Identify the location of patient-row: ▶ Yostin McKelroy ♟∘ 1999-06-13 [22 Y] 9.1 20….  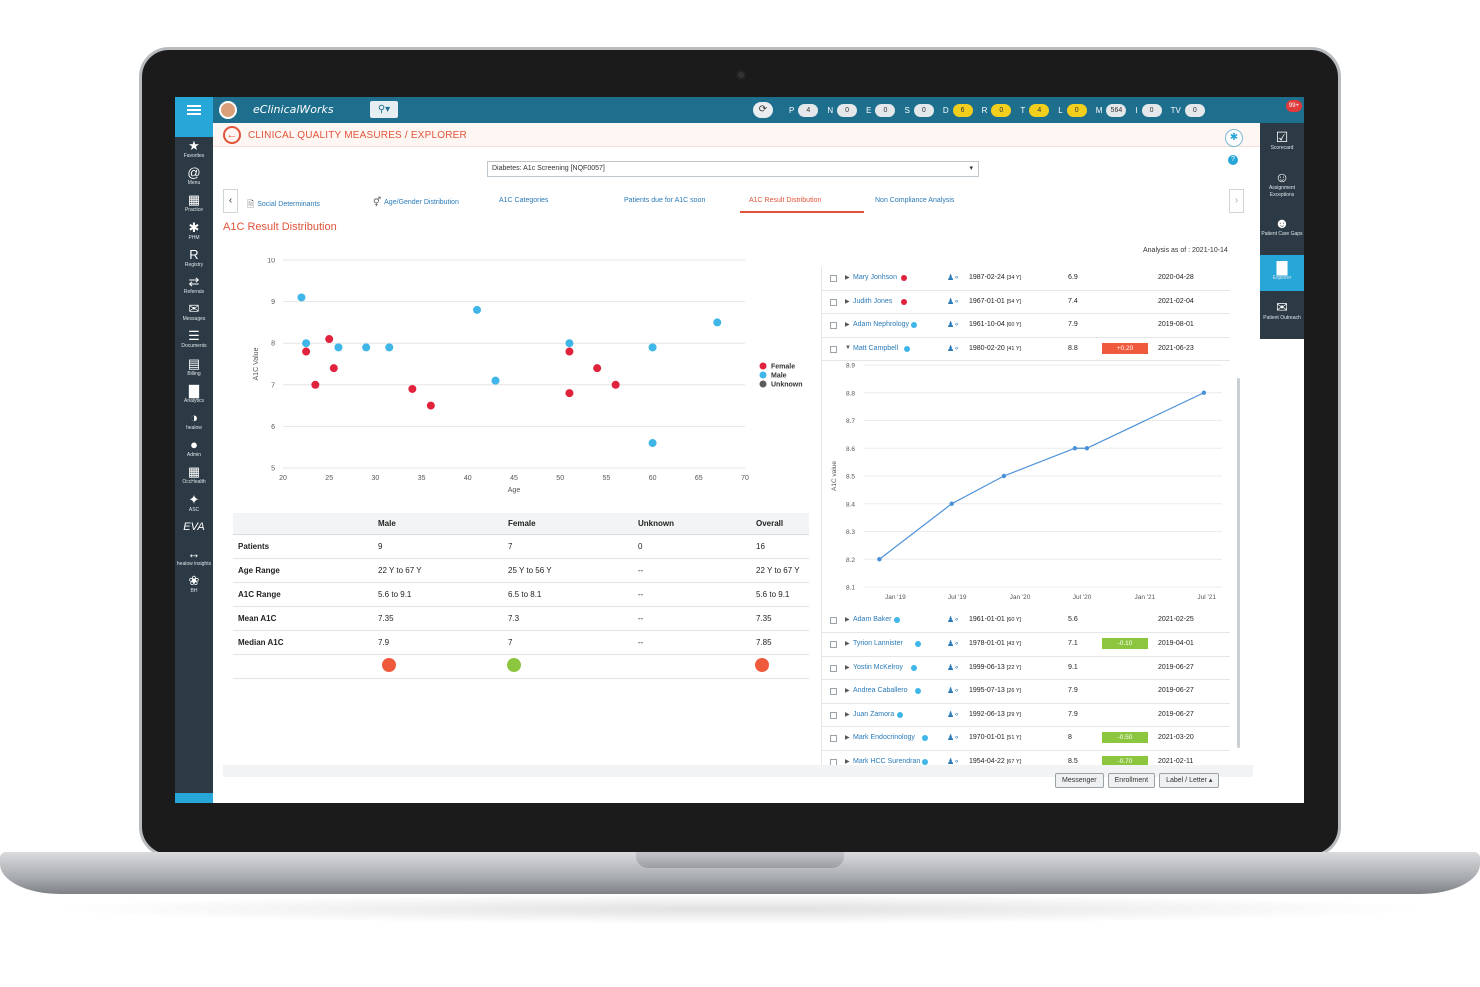
(1026, 669).